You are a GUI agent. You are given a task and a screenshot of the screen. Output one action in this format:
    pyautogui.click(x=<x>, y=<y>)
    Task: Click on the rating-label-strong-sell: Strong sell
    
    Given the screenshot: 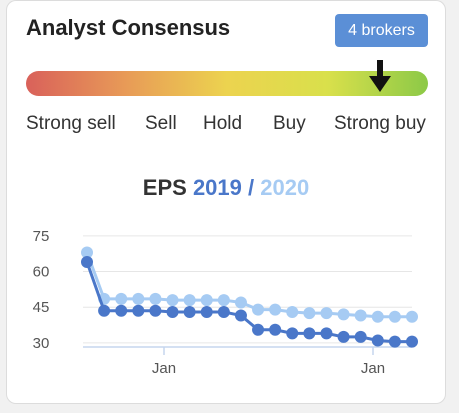 What is the action you would take?
    pyautogui.click(x=71, y=123)
    